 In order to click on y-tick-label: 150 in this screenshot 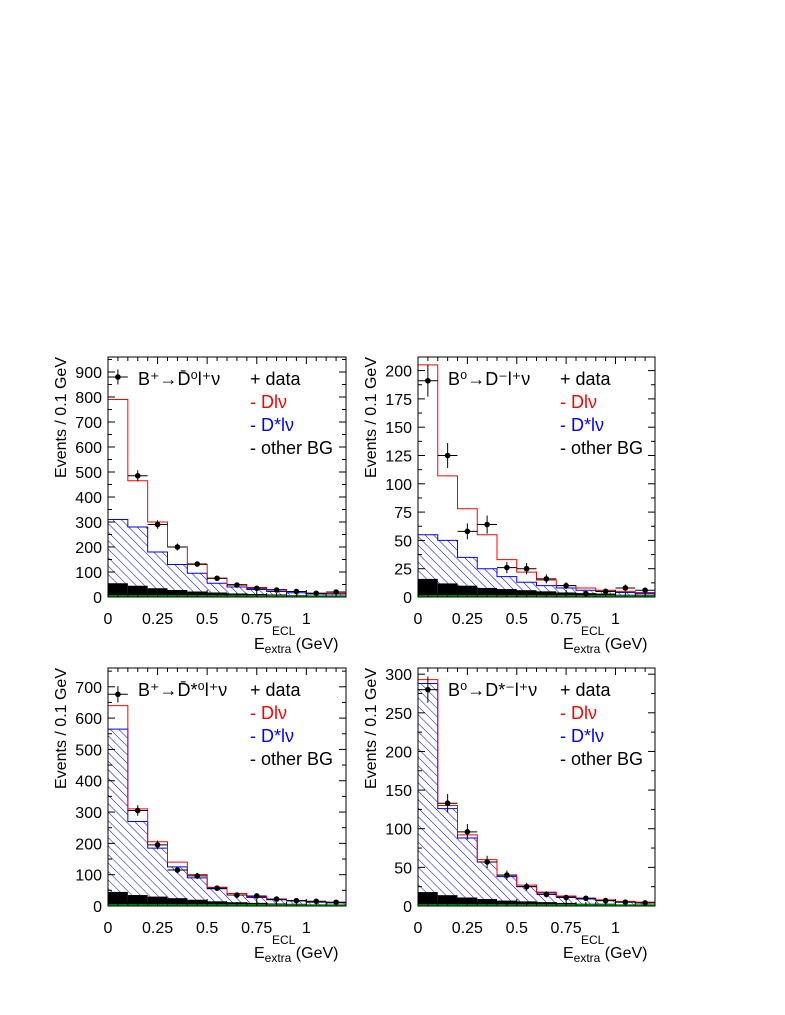, I will do `click(398, 791)`.